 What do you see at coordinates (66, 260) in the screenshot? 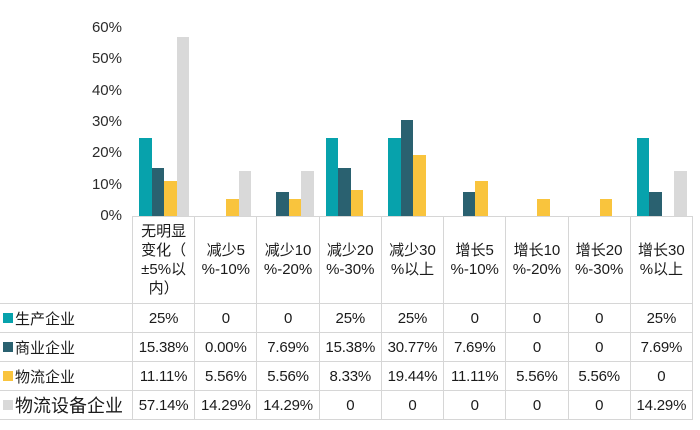
I see `table-corner-cell` at bounding box center [66, 260].